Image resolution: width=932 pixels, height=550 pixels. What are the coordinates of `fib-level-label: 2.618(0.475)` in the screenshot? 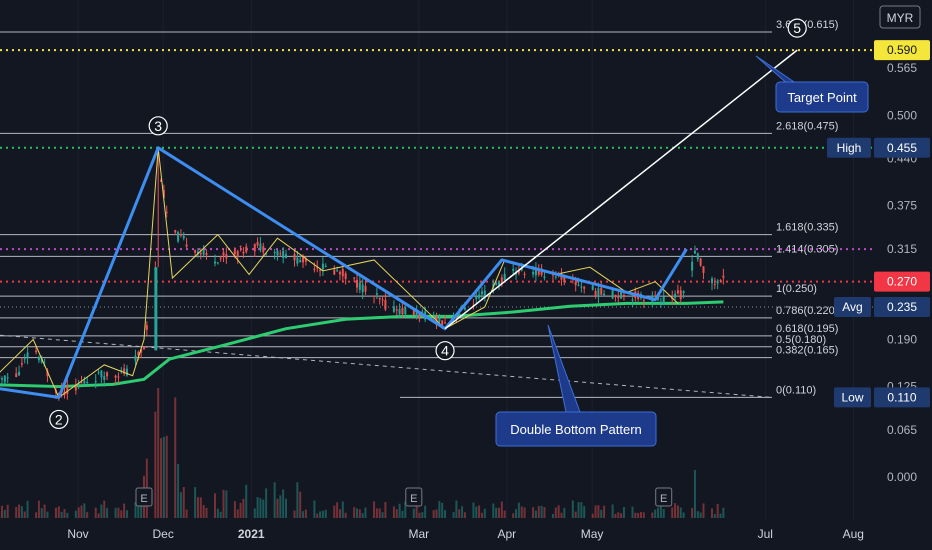 It's located at (807, 126).